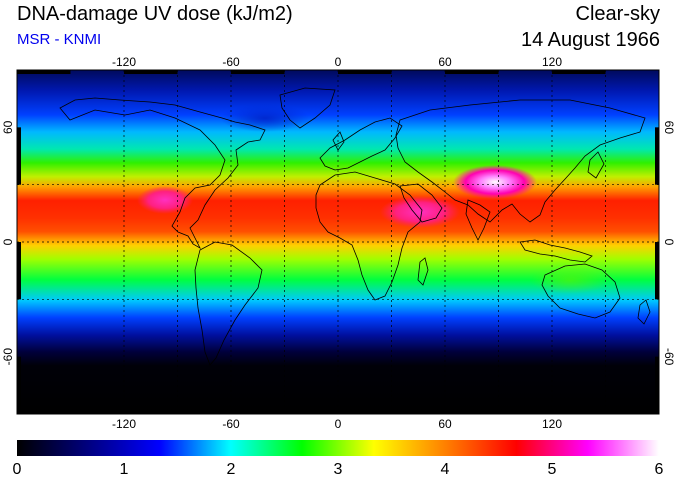 The width and height of the screenshot is (678, 480). I want to click on coast-new-zealand, so click(644, 312).